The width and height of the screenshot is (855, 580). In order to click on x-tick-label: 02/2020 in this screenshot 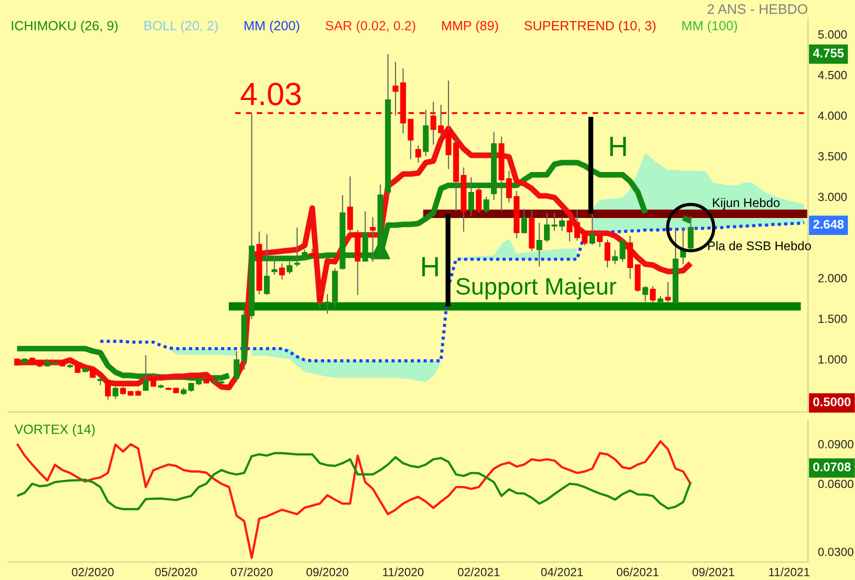, I will do `click(93, 572)`.